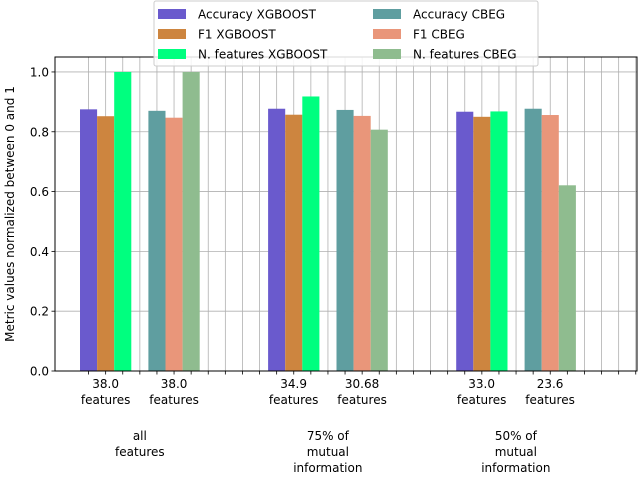 This screenshot has width=640, height=480. I want to click on legend-label: N. features CBEG, so click(465, 55).